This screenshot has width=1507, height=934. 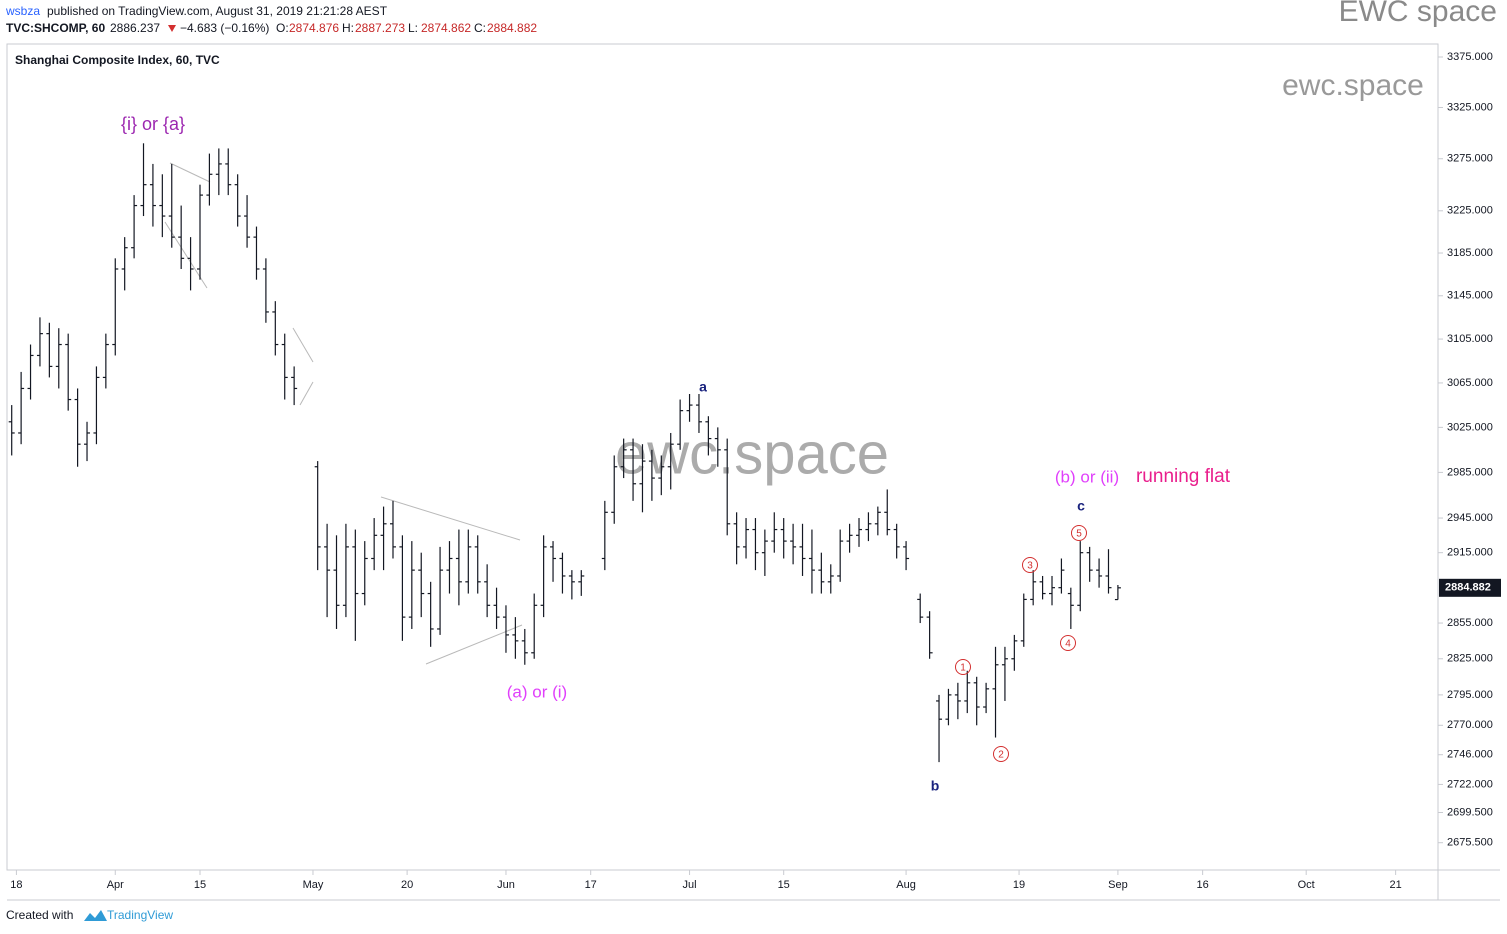 I want to click on author: wsbza, so click(x=22, y=11).